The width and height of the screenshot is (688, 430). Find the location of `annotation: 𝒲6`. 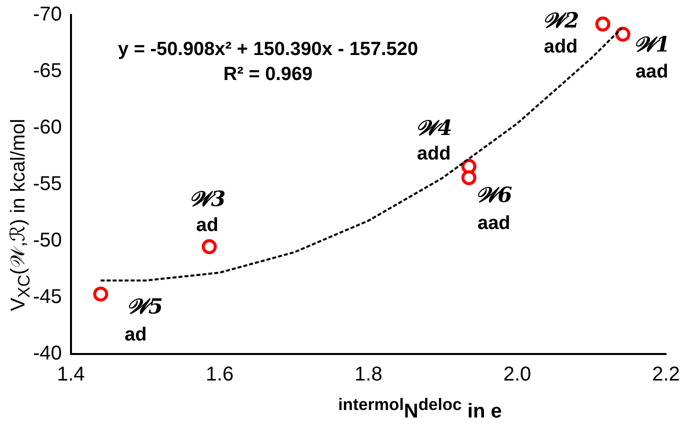

annotation: 𝒲6 is located at coordinates (494, 195).